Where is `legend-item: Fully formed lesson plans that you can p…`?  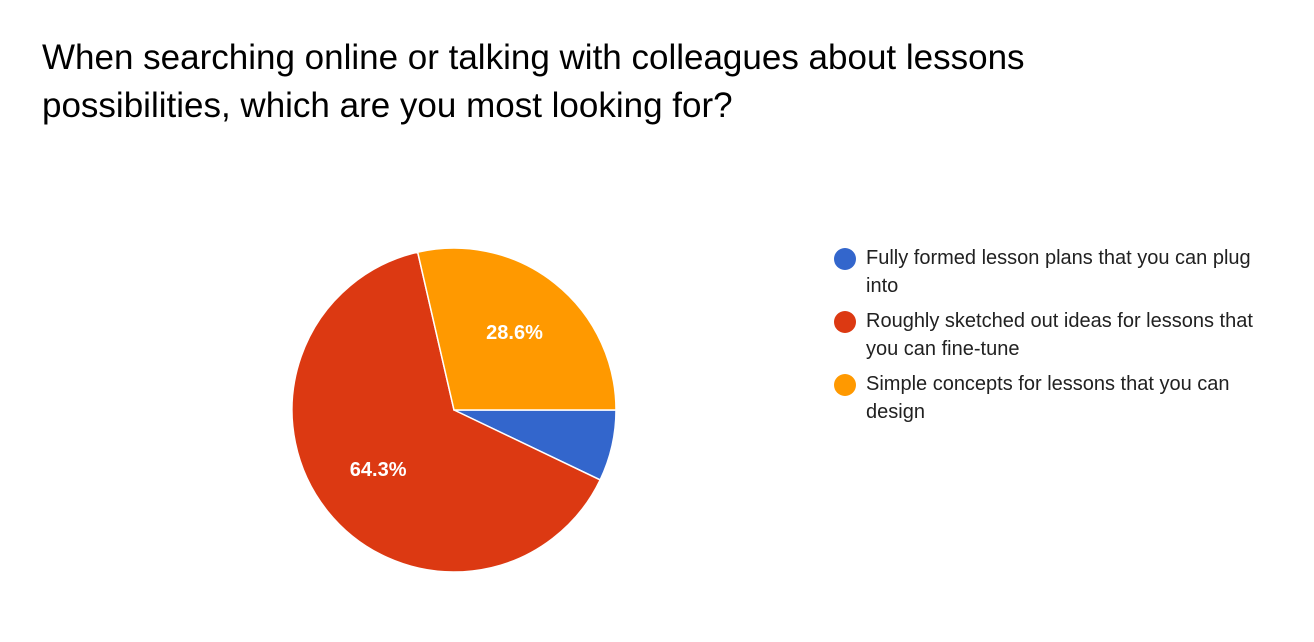
legend-item: Fully formed lesson plans that you can p… is located at coordinates (1044, 275).